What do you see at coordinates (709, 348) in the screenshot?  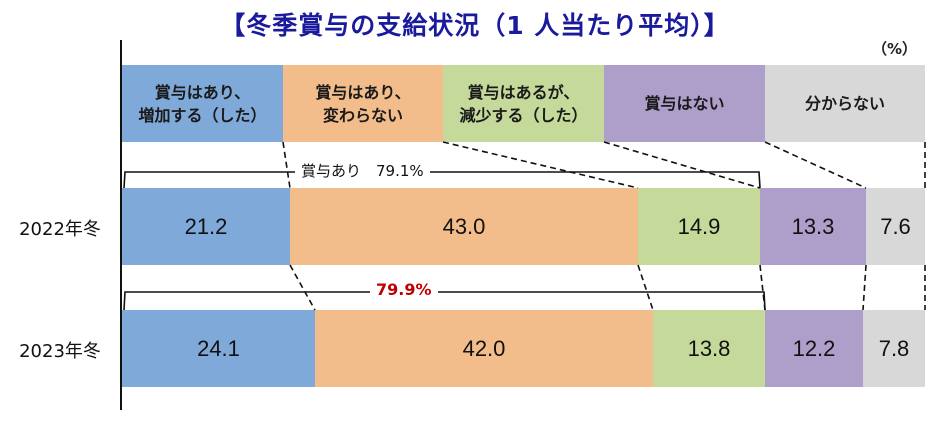 I see `bar-2023-decrease: 13.8` at bounding box center [709, 348].